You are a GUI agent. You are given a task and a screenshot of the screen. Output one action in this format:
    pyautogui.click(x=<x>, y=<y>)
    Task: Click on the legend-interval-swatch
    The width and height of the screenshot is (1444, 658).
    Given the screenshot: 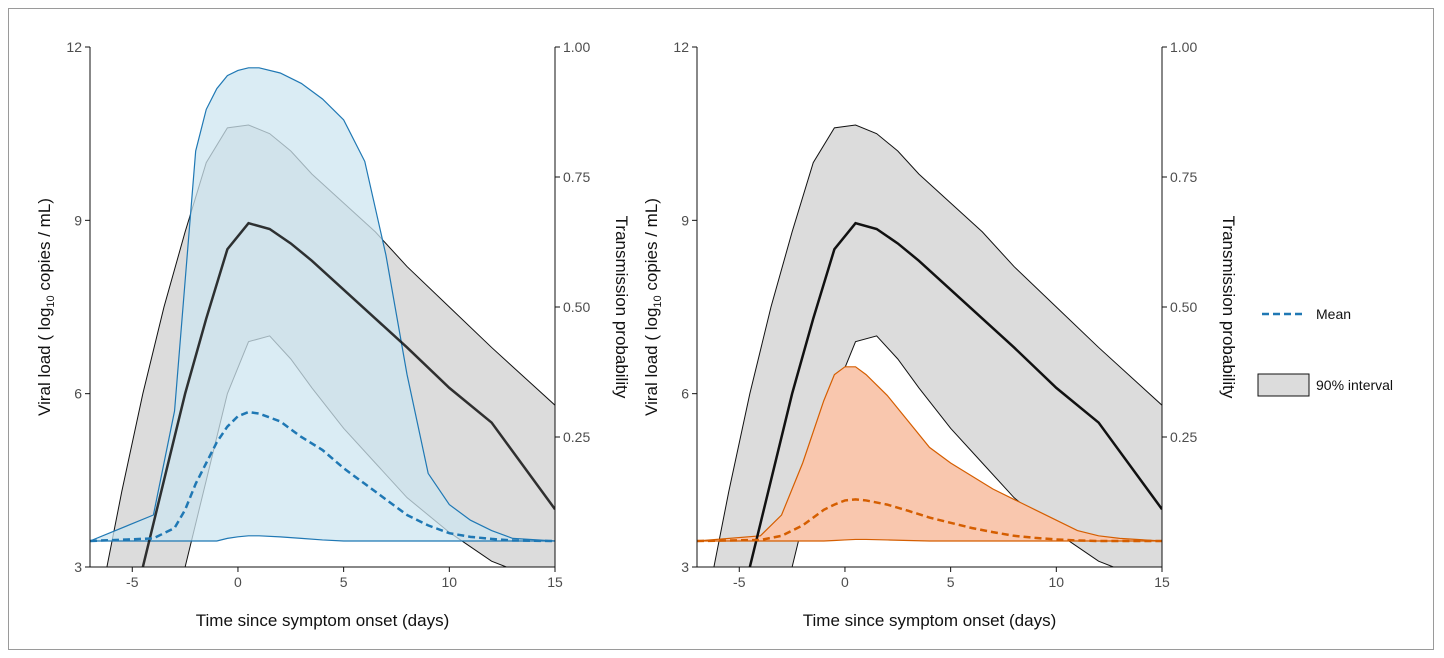 What is the action you would take?
    pyautogui.click(x=1283, y=385)
    